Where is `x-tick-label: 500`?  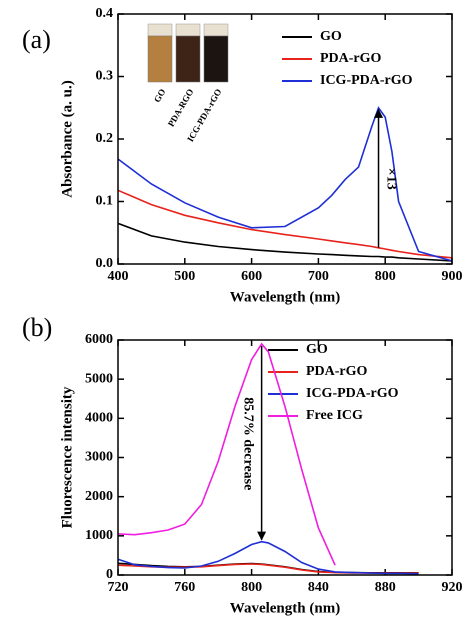
x-tick-label: 500 is located at coordinates (184, 276).